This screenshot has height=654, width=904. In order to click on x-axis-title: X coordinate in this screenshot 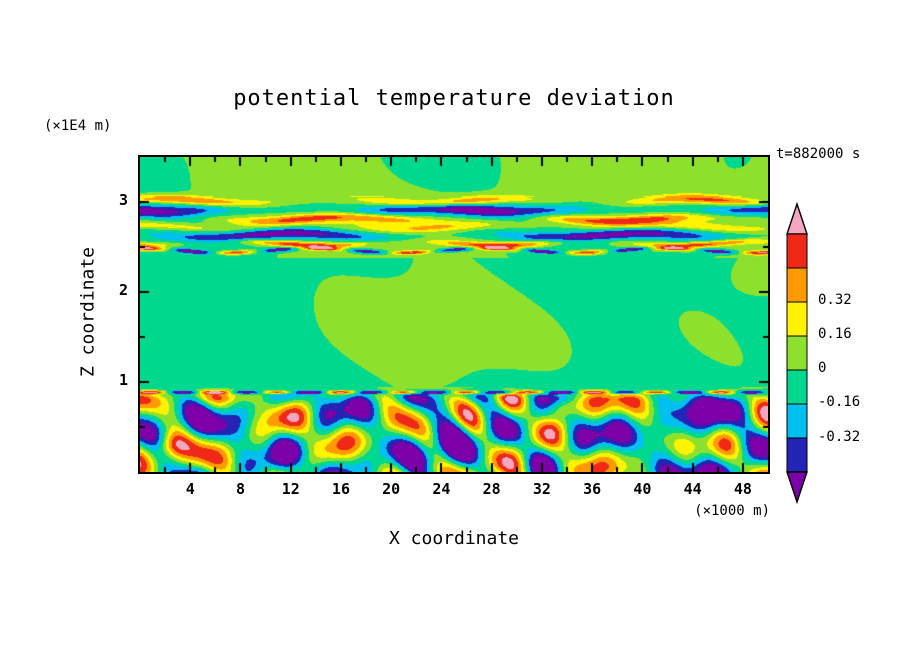, I will do `click(454, 538)`.